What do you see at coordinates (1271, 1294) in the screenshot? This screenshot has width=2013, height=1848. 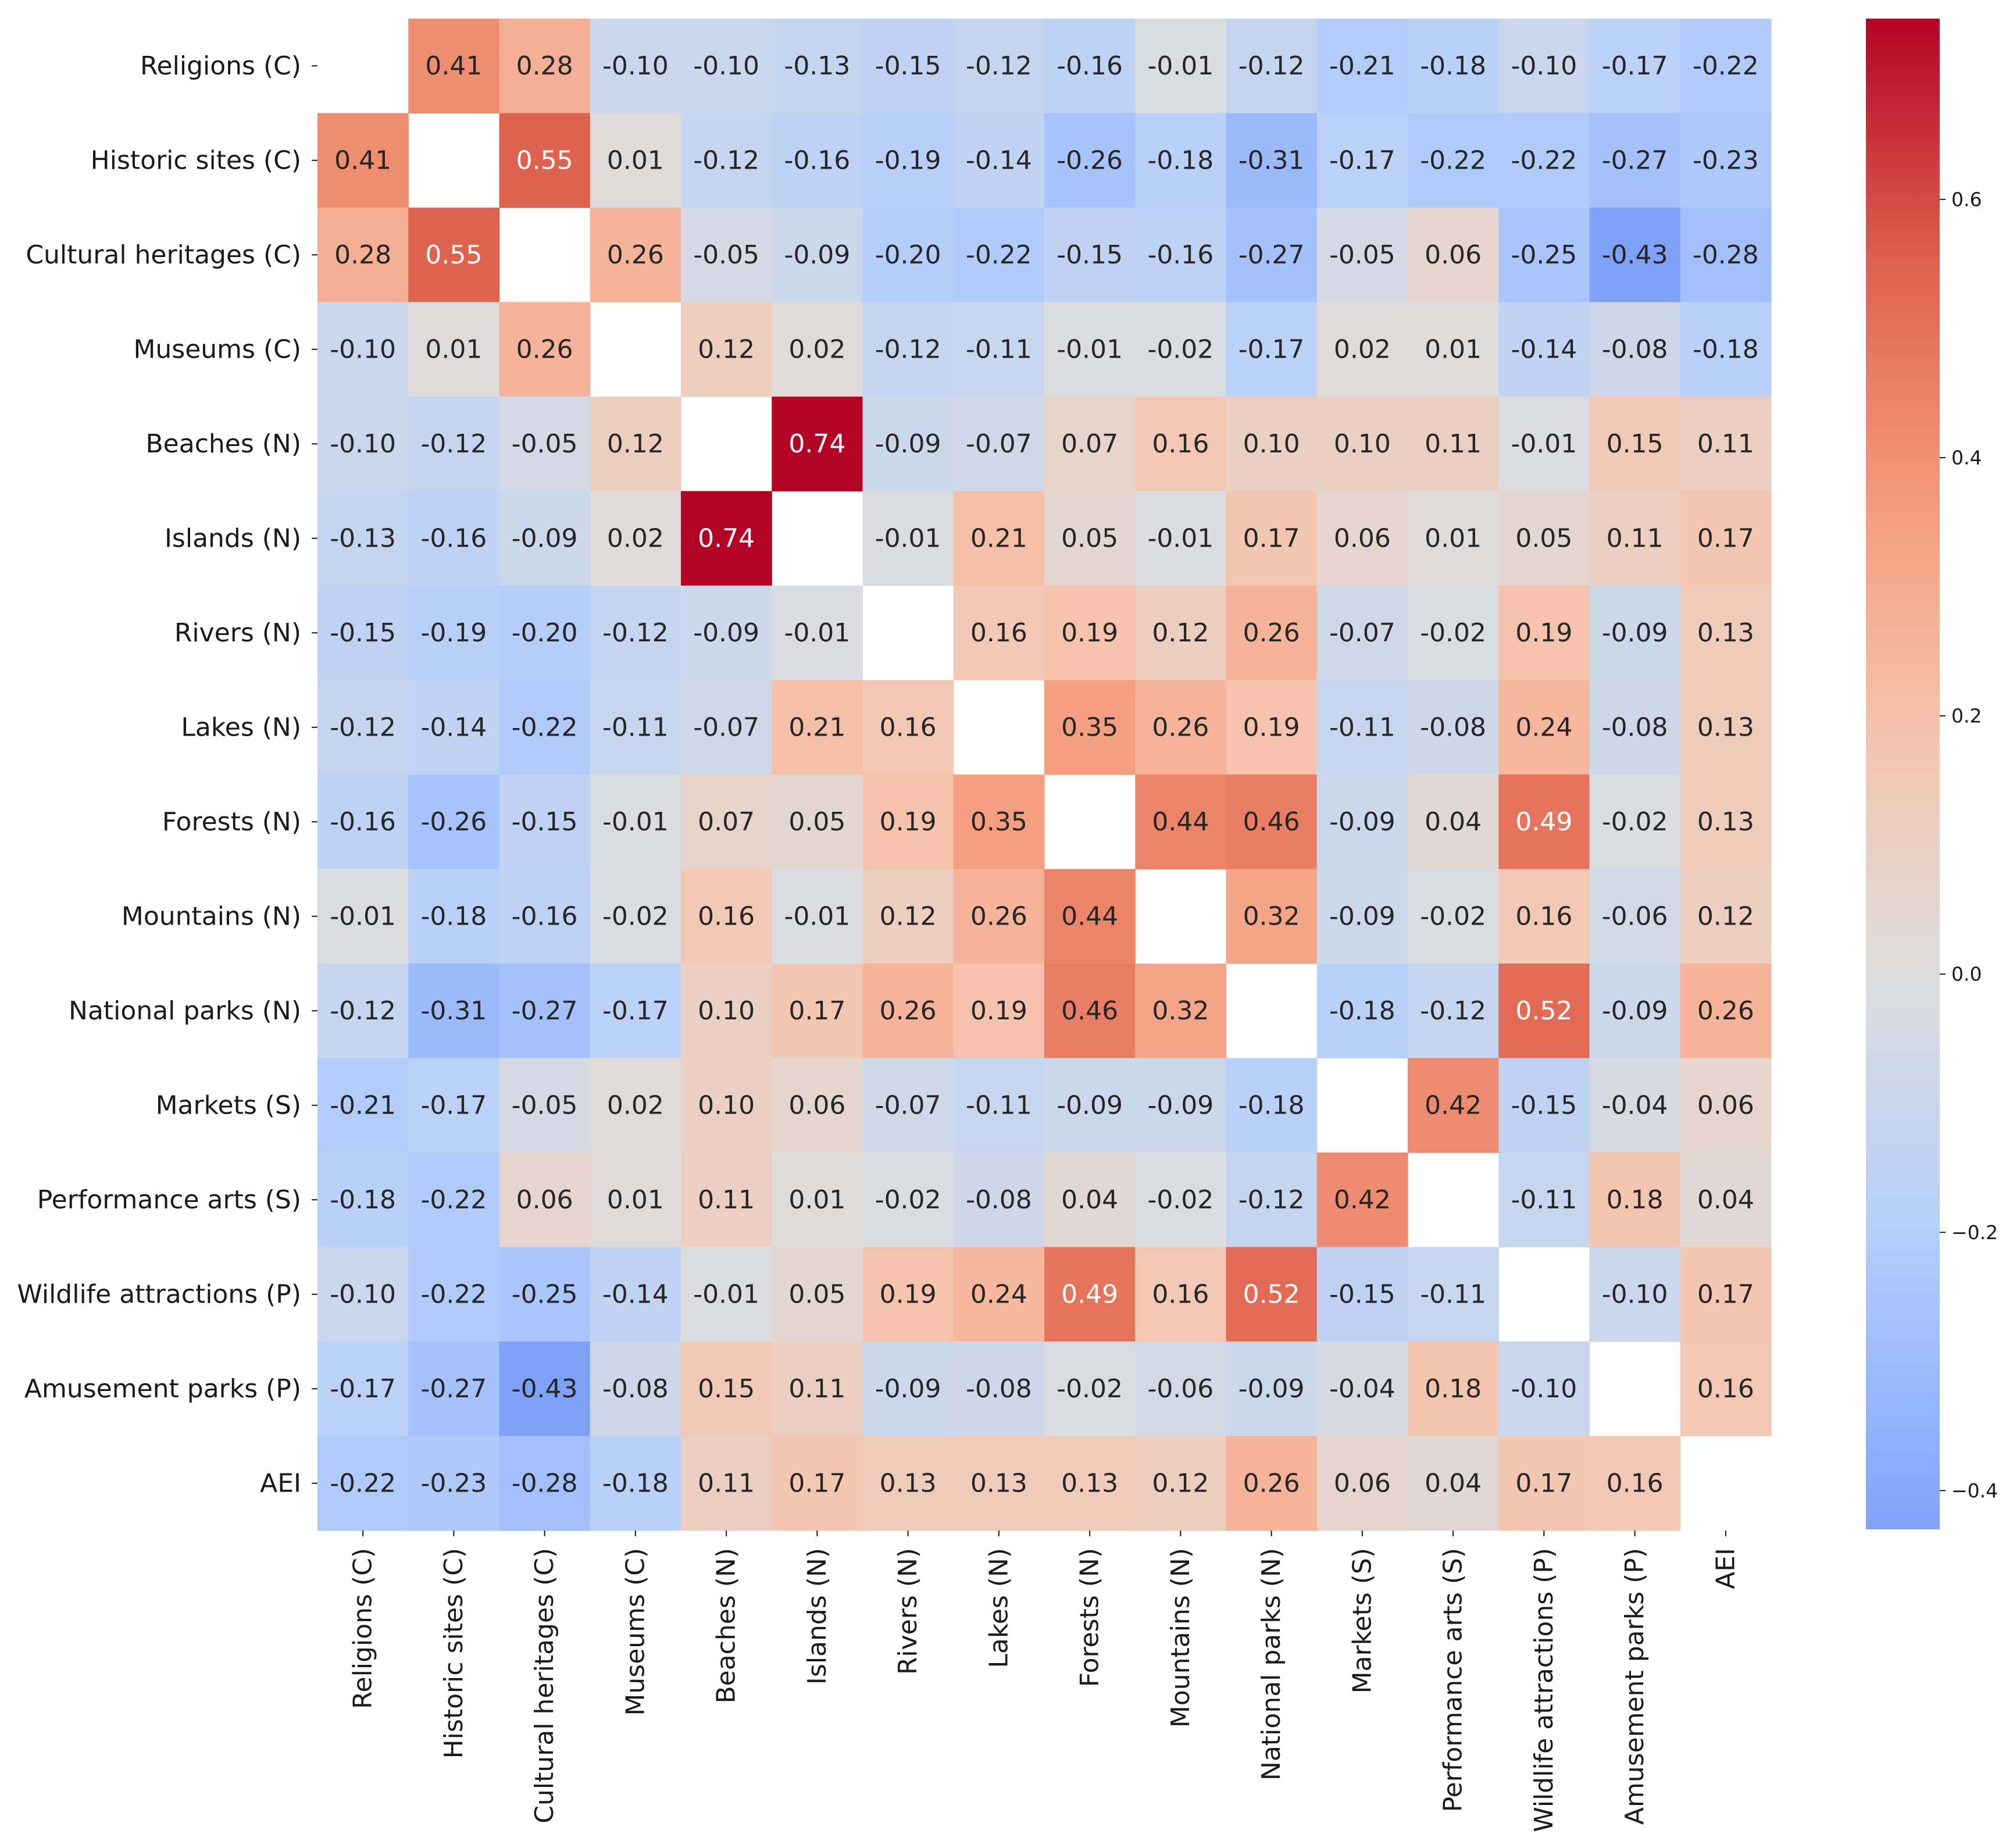 I see `cell-value-label: 0.52` at bounding box center [1271, 1294].